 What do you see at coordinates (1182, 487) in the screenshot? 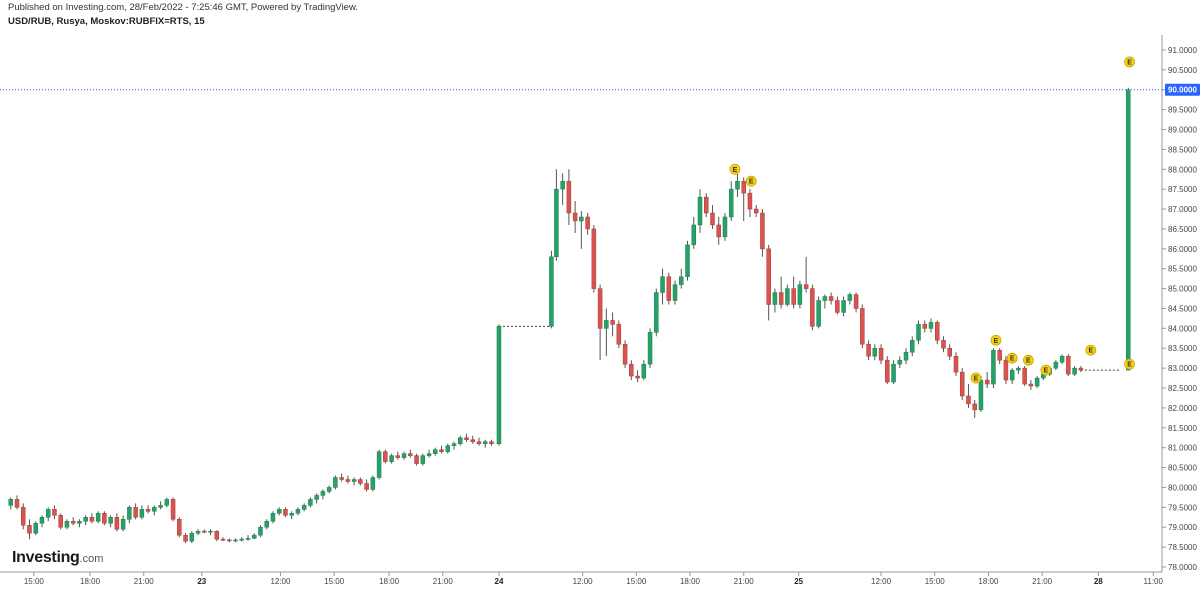
I see `price-tick-label: 80.0000` at bounding box center [1182, 487].